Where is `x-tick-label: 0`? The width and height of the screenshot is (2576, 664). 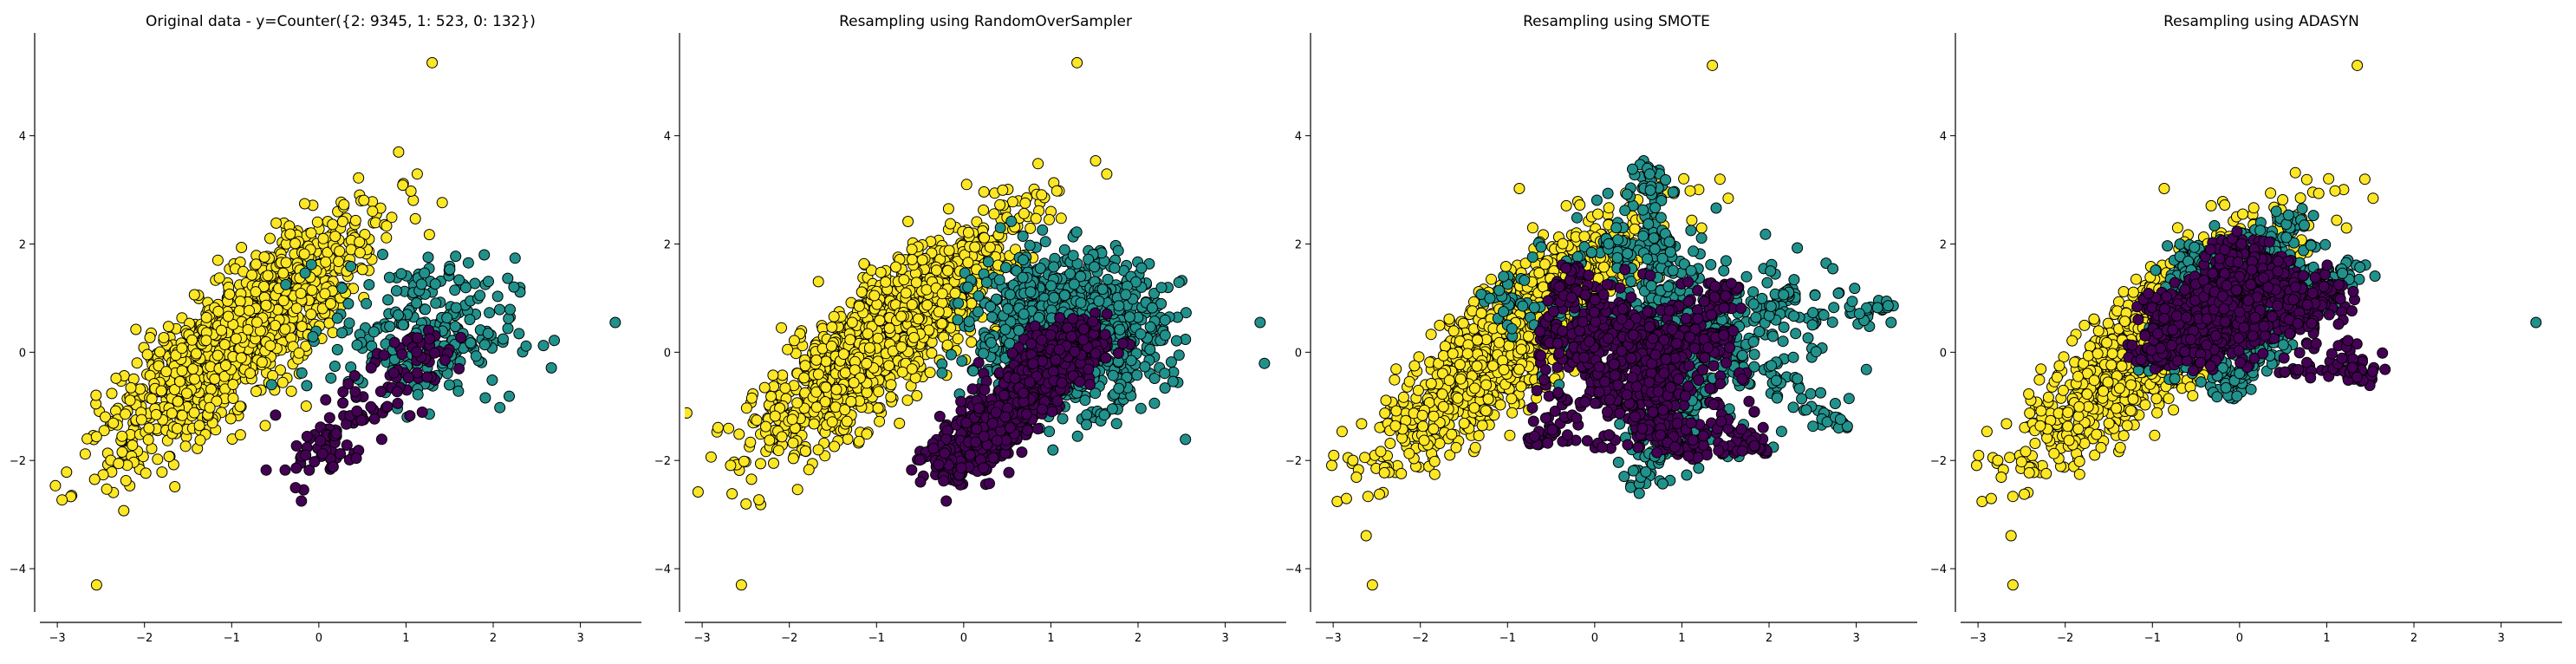 x-tick-label: 0 is located at coordinates (318, 638).